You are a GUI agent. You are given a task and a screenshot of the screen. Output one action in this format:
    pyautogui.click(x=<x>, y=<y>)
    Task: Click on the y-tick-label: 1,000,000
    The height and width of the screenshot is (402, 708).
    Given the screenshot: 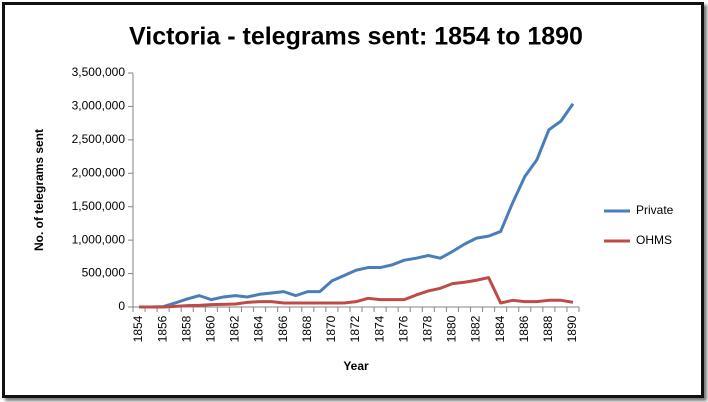 What is the action you would take?
    pyautogui.click(x=99, y=239)
    